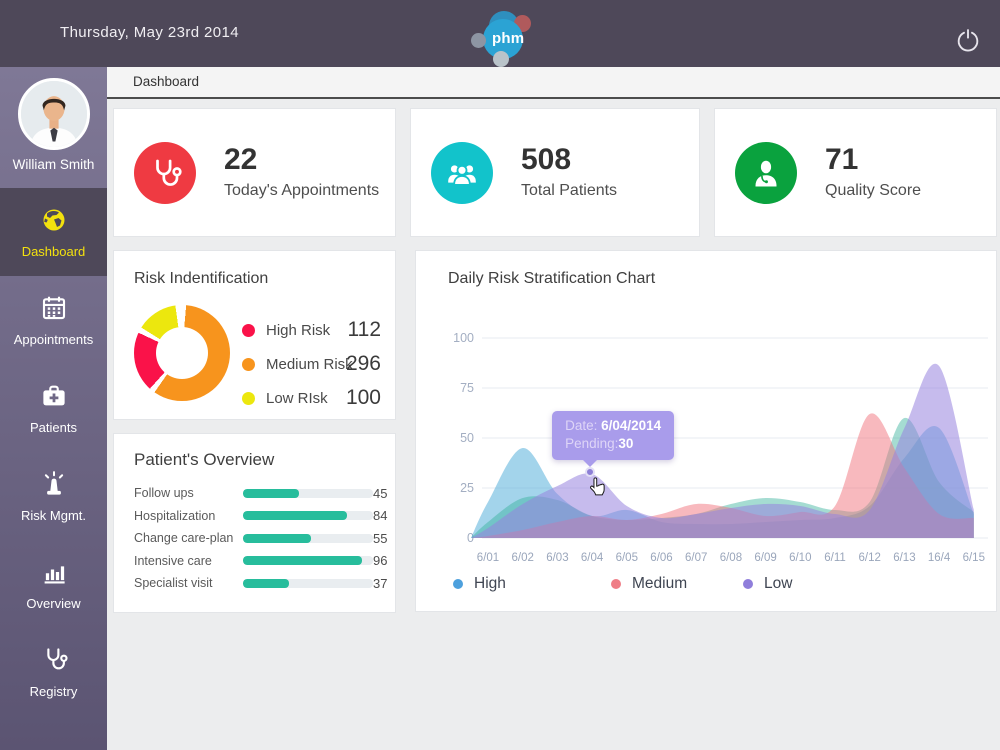 This screenshot has height=750, width=1000. What do you see at coordinates (835, 558) in the screenshot?
I see `svg-text: 6/11` at bounding box center [835, 558].